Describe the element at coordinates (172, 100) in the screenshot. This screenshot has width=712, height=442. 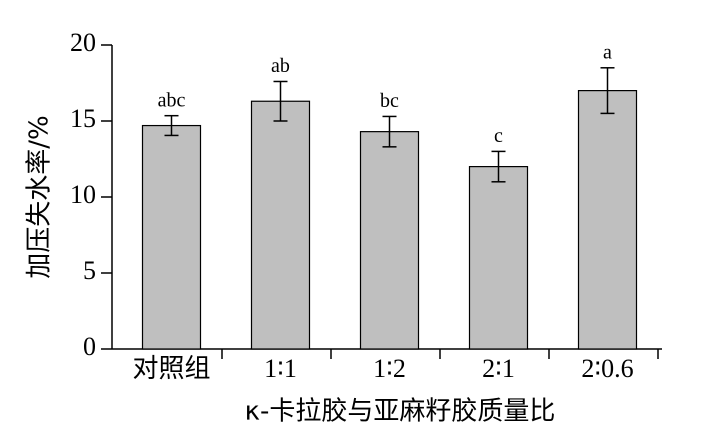
I see `significance-label: abc` at that location.